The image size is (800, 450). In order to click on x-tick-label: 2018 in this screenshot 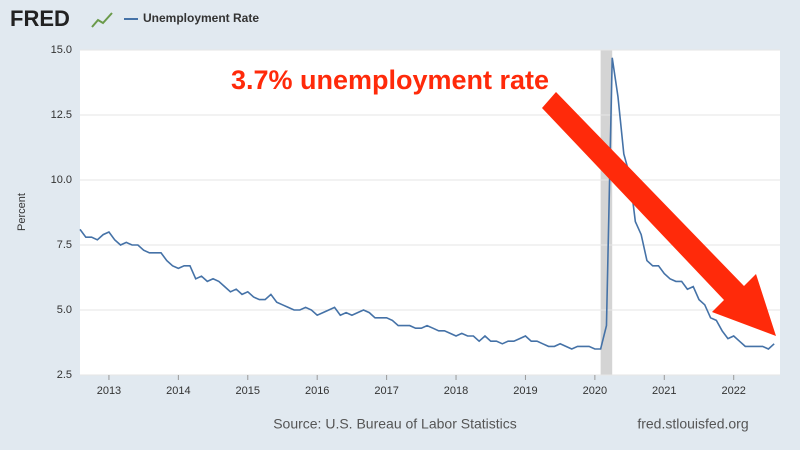, I will do `click(456, 391)`.